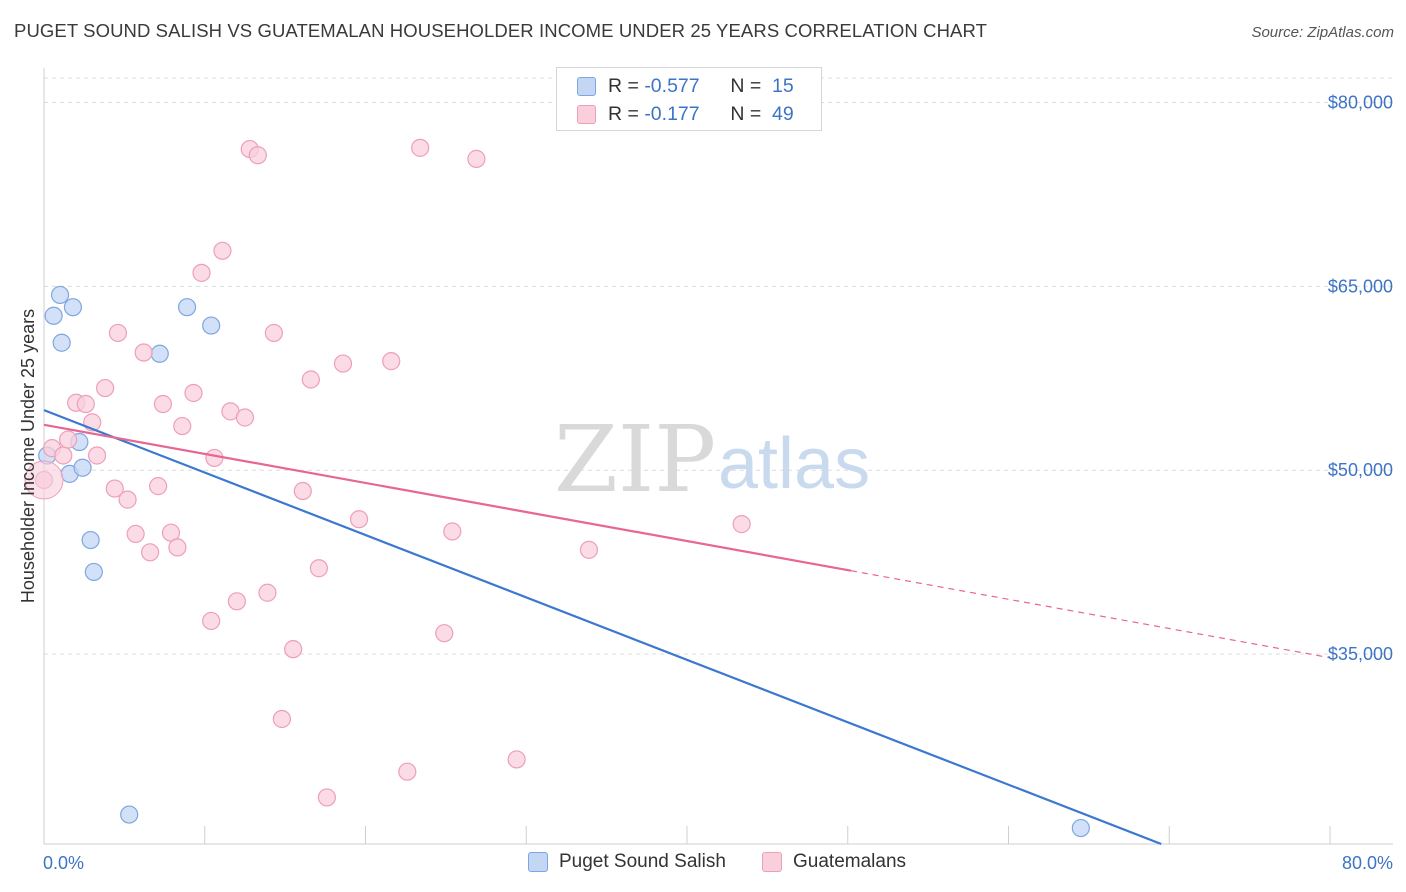 Image resolution: width=1406 pixels, height=892 pixels. Describe the element at coordinates (63, 863) in the screenshot. I see `x-tick-label-min: 0.0%` at that location.